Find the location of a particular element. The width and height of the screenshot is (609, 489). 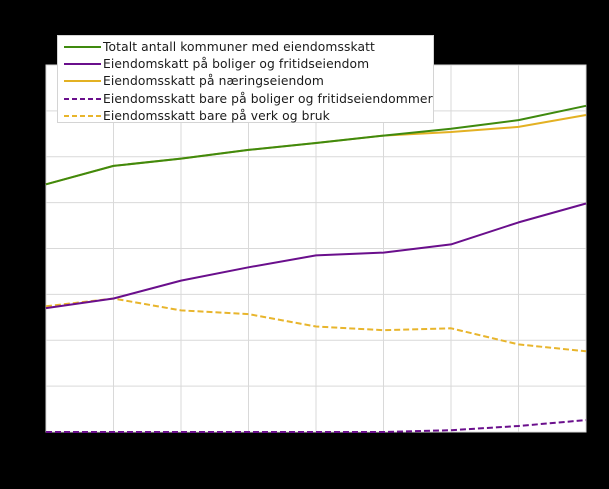

legend-item-total: Totalt antall kommuner med eiendomsskatt is located at coordinates (245, 46).